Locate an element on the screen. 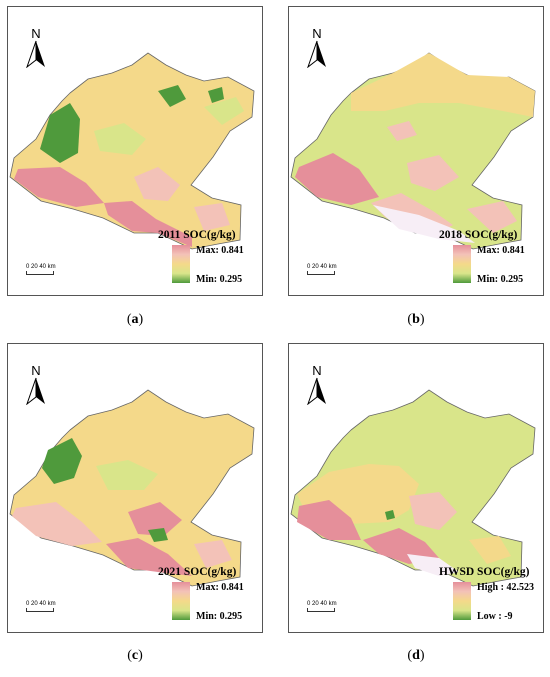 This screenshot has width=550, height=677. soc-map-hwsd is located at coordinates (413, 488).